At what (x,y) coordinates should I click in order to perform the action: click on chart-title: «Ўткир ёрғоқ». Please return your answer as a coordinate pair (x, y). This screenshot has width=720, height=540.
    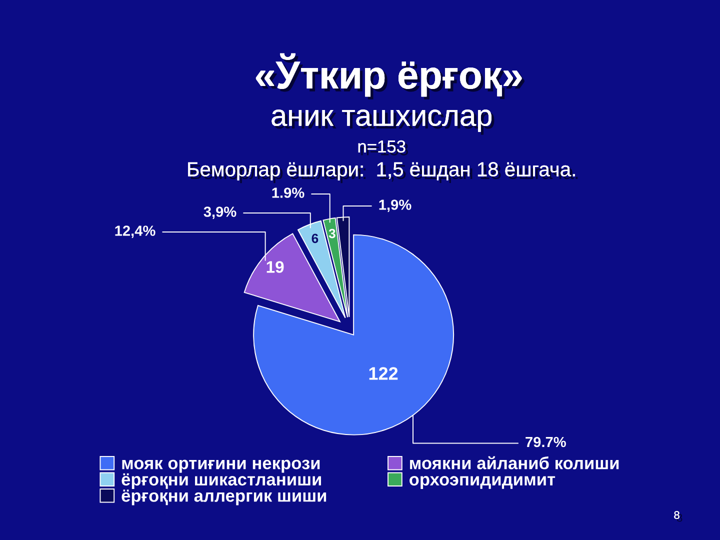
    Looking at the image, I should click on (390, 76).